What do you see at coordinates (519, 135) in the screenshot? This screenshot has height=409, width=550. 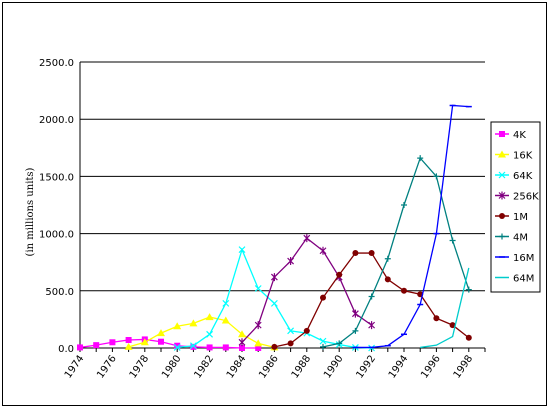 I see `legend-label: 4K` at bounding box center [519, 135].